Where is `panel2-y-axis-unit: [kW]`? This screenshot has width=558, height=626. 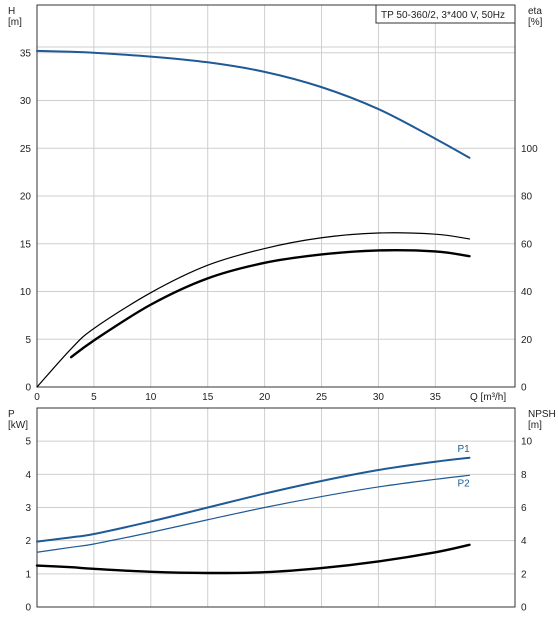
panel2-y-axis-unit: [kW] is located at coordinates (18, 425).